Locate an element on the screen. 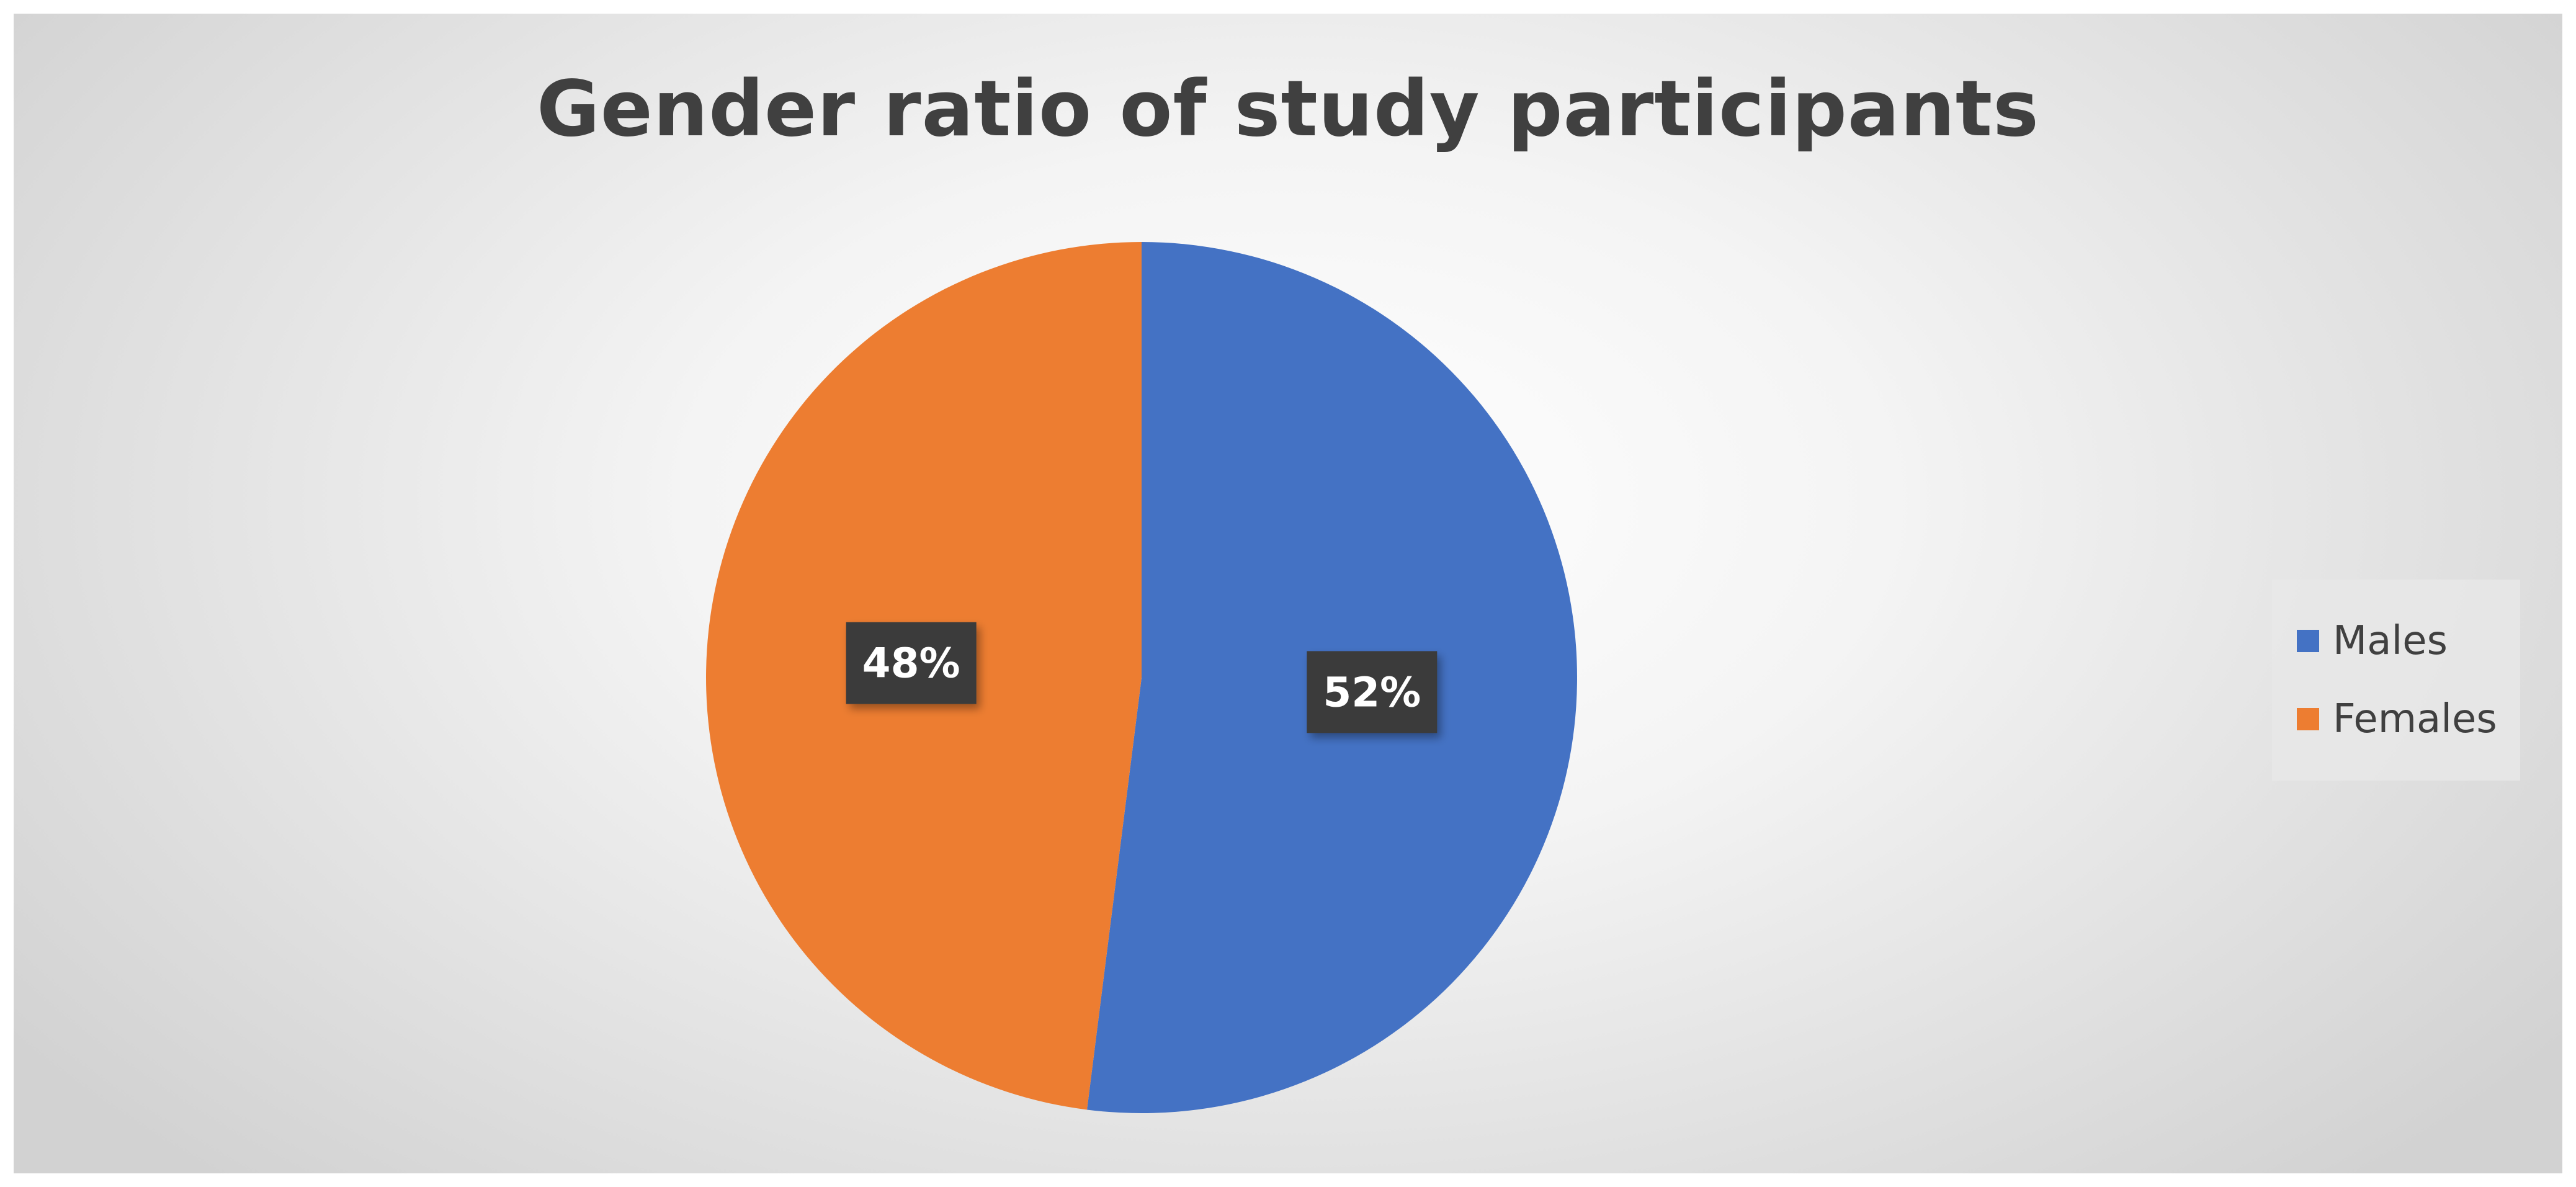 This screenshot has width=2576, height=1187. legend: Males Females is located at coordinates (2396, 681).